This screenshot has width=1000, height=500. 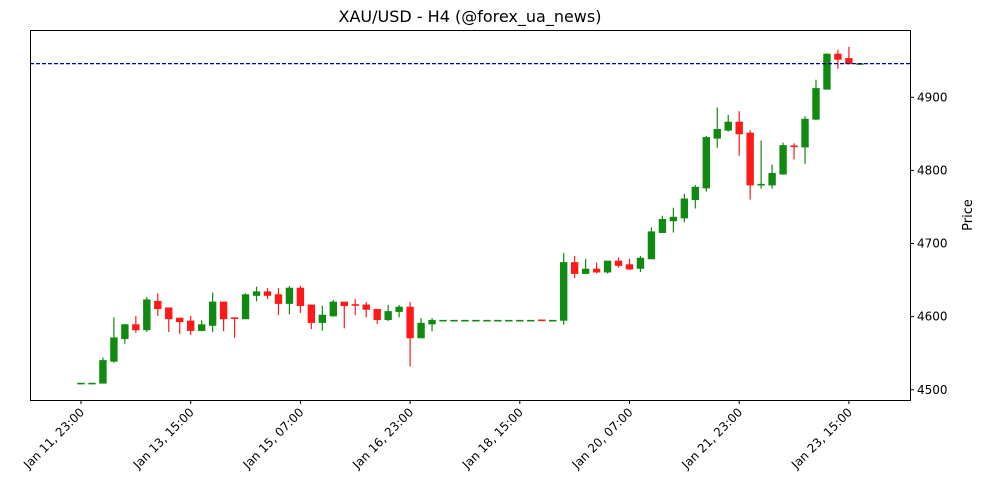 I want to click on y-tick-label: 4900, so click(x=932, y=97).